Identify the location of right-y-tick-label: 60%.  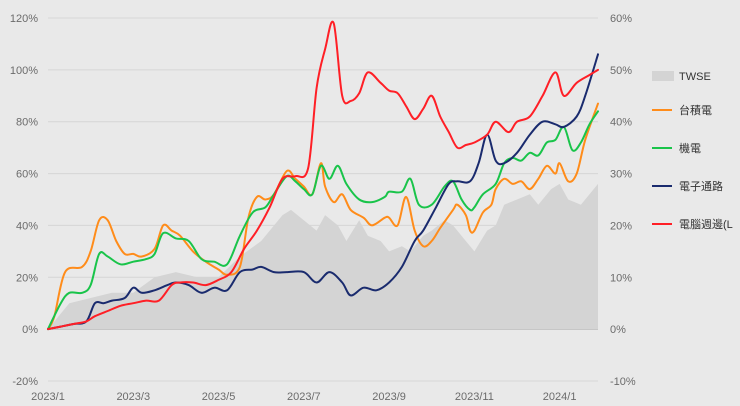
(621, 19).